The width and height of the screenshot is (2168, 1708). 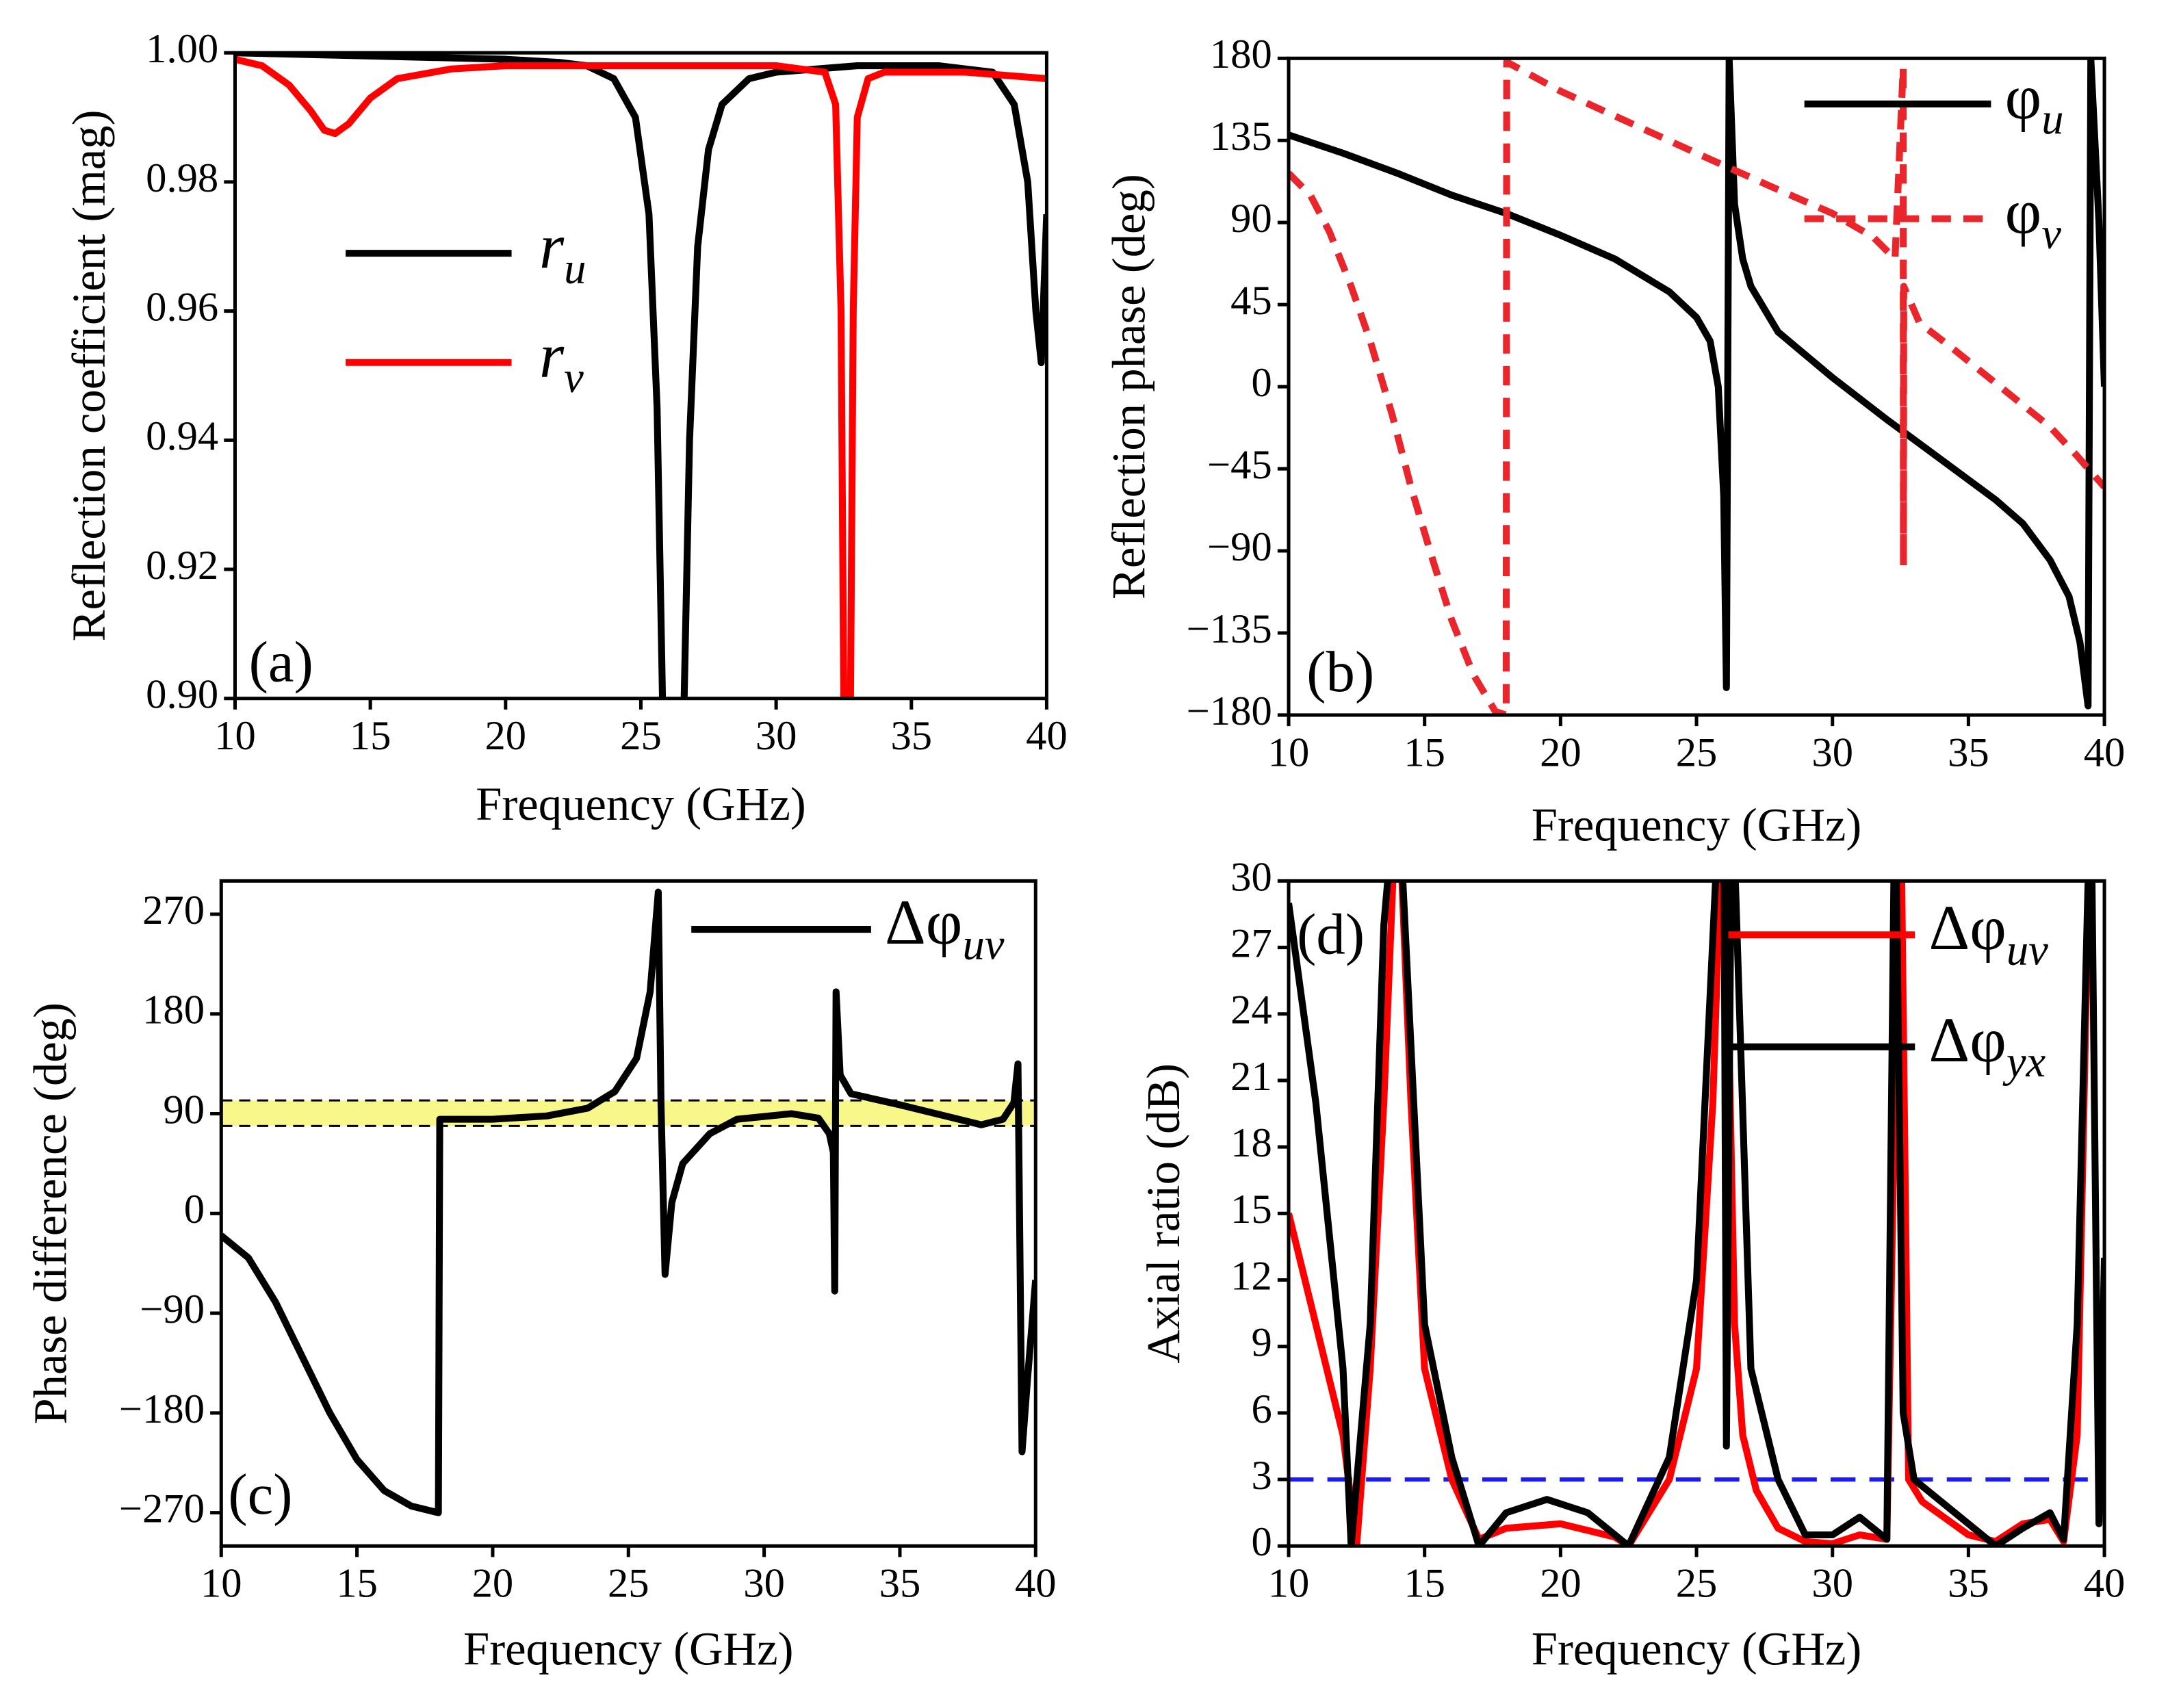 I want to click on legend-label: ru, so click(x=562, y=252).